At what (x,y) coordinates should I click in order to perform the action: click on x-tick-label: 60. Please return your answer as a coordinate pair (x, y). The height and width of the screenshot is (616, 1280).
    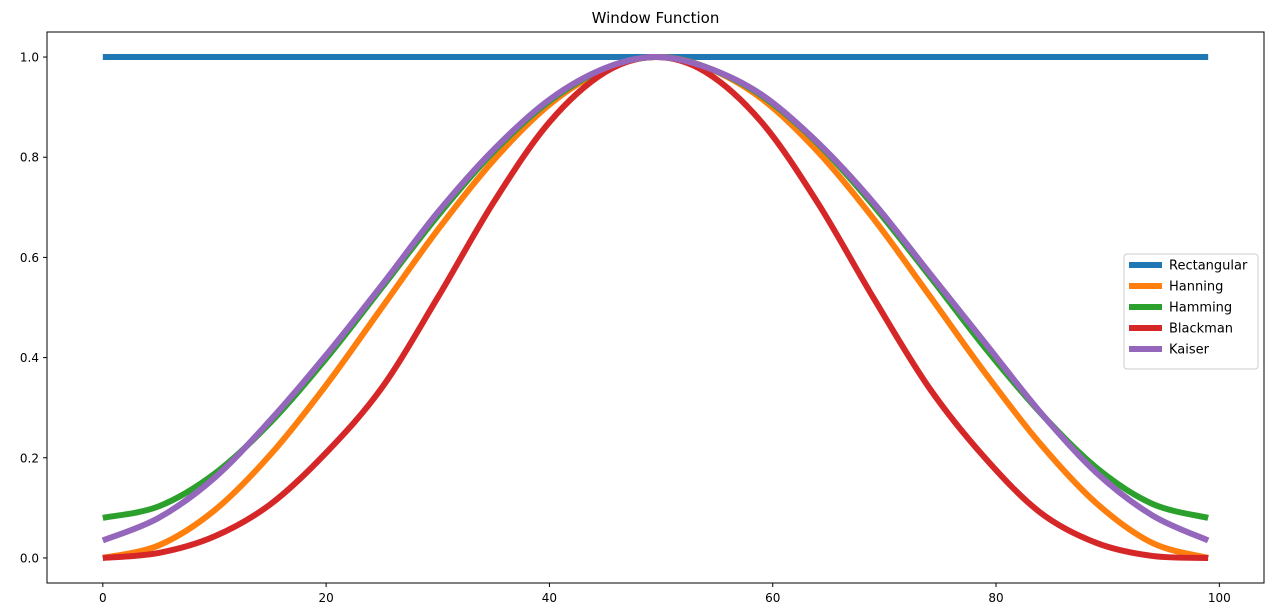
    Looking at the image, I should click on (772, 598).